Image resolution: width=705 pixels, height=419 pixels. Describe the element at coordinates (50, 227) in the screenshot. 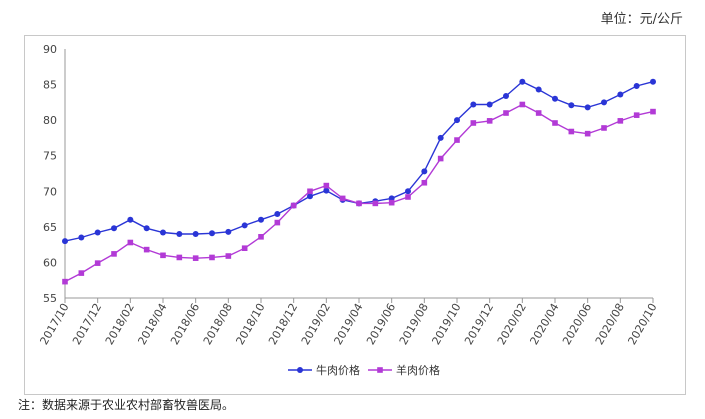

I see `y-tick-label: 65` at that location.